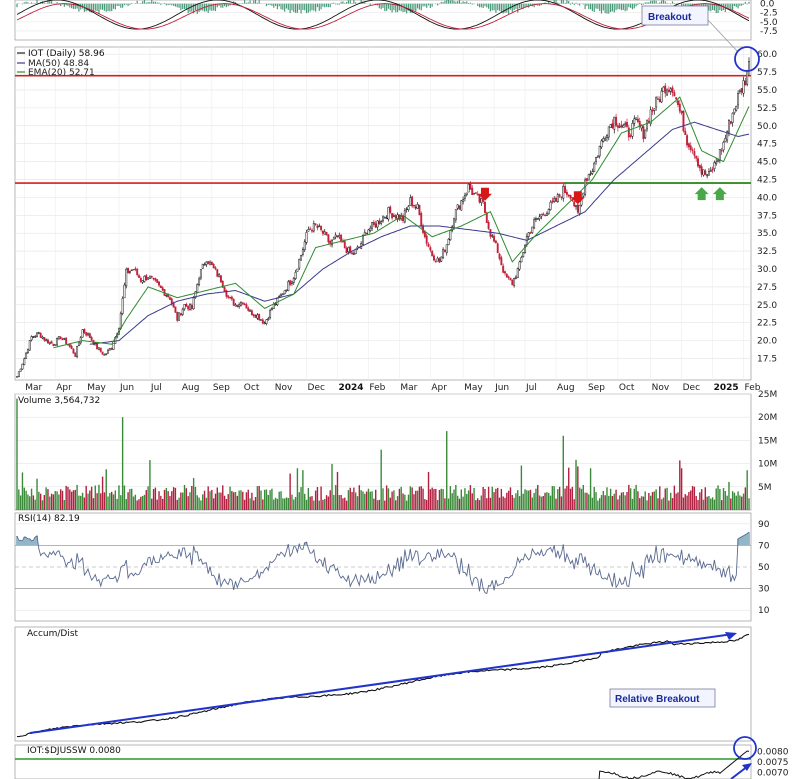  I want to click on volume-panel: 25M 20M 15M 10M 5M Volume 3,564,732, so click(395, 450).